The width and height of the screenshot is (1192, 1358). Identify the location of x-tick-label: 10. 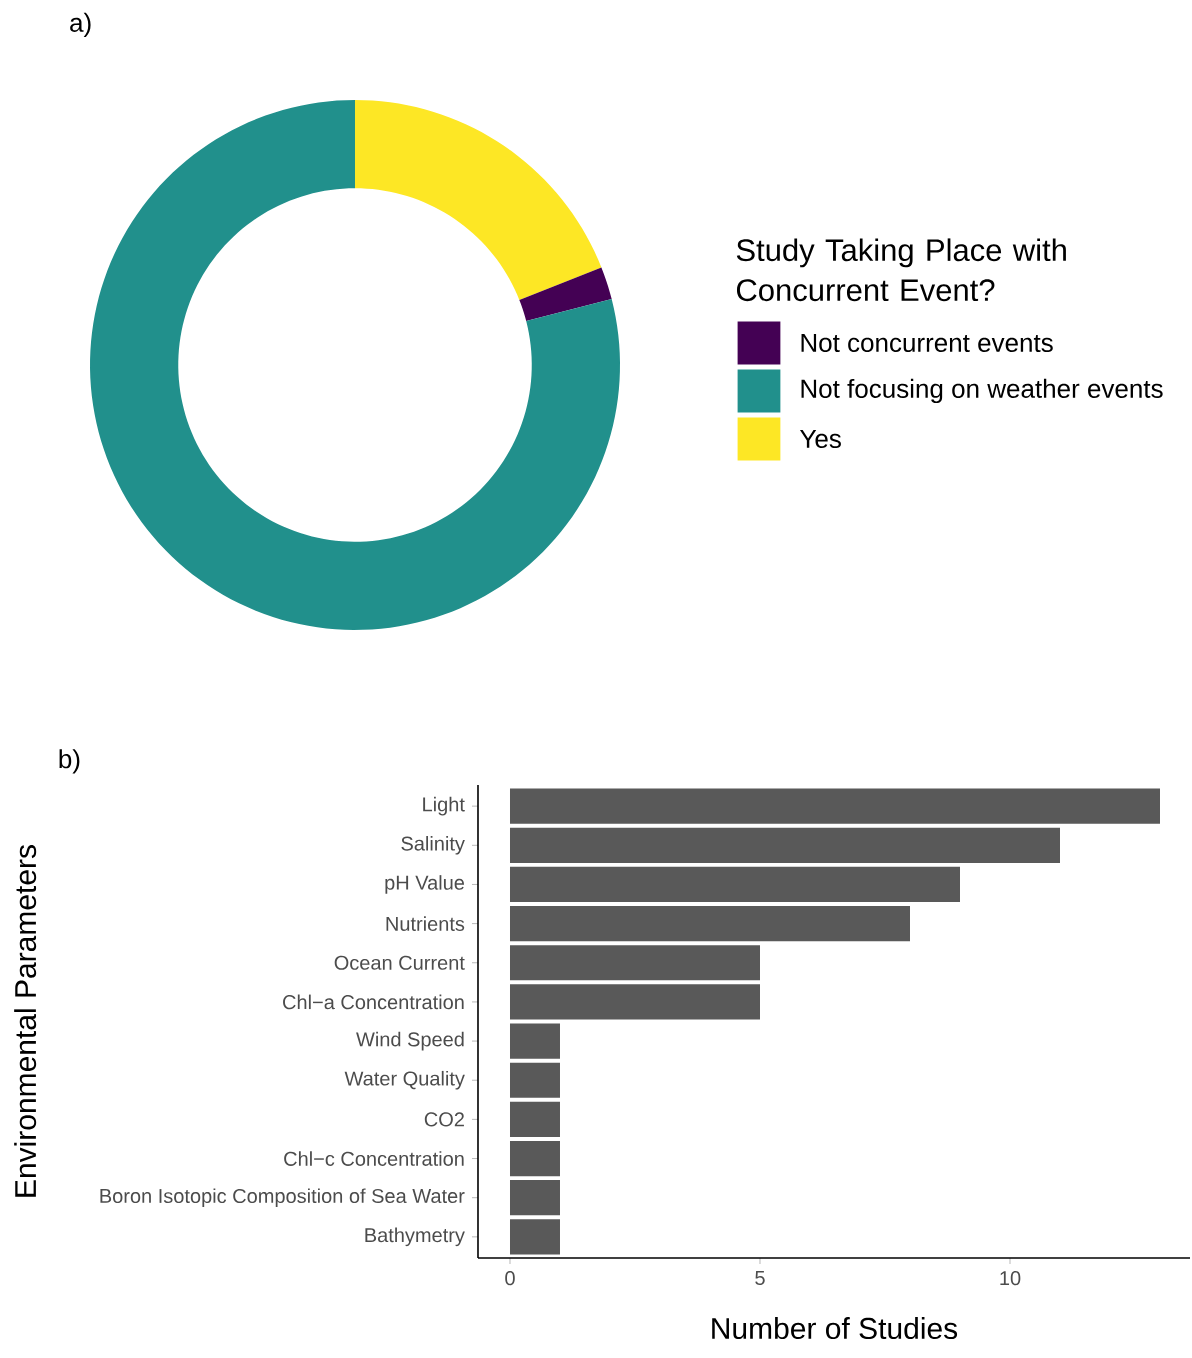
(1010, 1278).